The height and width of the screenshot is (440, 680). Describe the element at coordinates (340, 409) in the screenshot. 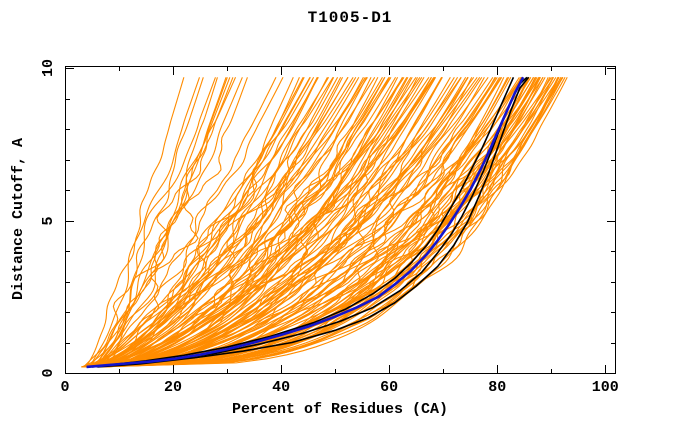

I see `x-axis-label: Percent of Residues (CA)` at that location.